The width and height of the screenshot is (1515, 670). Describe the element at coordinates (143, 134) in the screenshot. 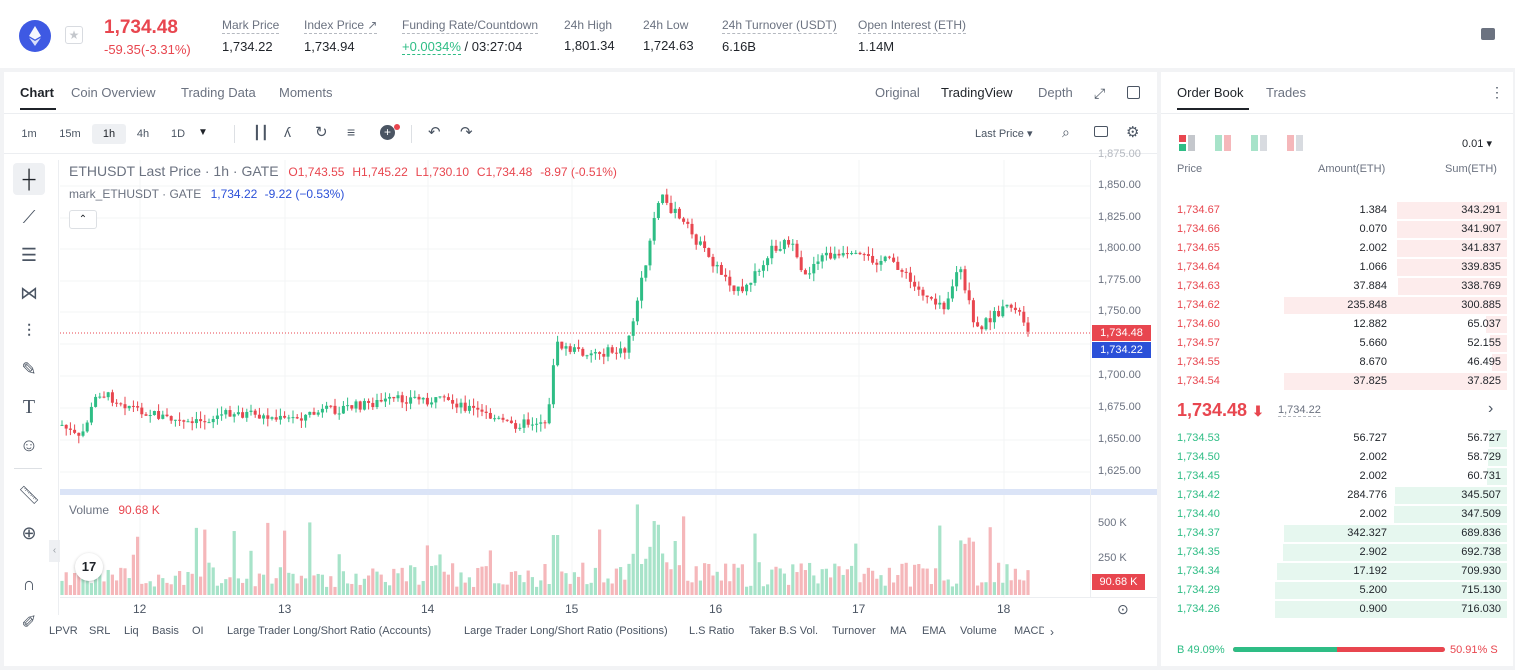

I see `tf-4h: 4h` at that location.